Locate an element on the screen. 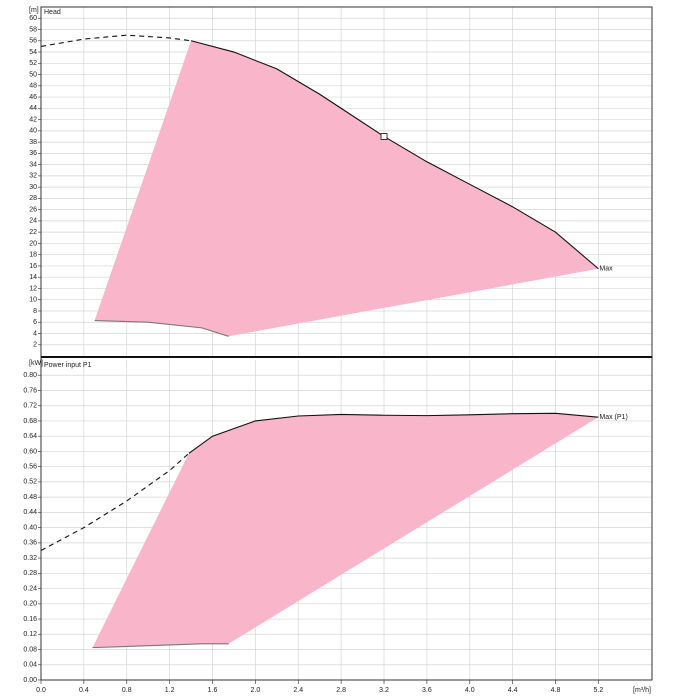 This screenshot has height=700, width=700. x-tick-label: 4.8 is located at coordinates (556, 690).